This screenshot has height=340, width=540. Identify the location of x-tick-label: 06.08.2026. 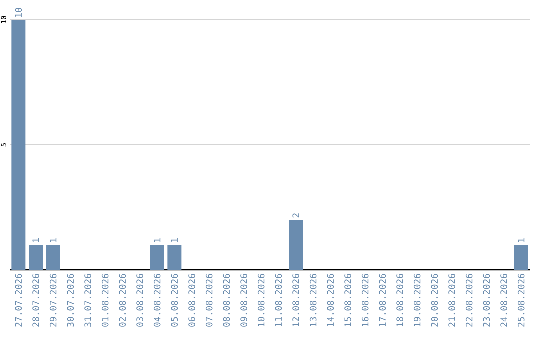
(192, 300).